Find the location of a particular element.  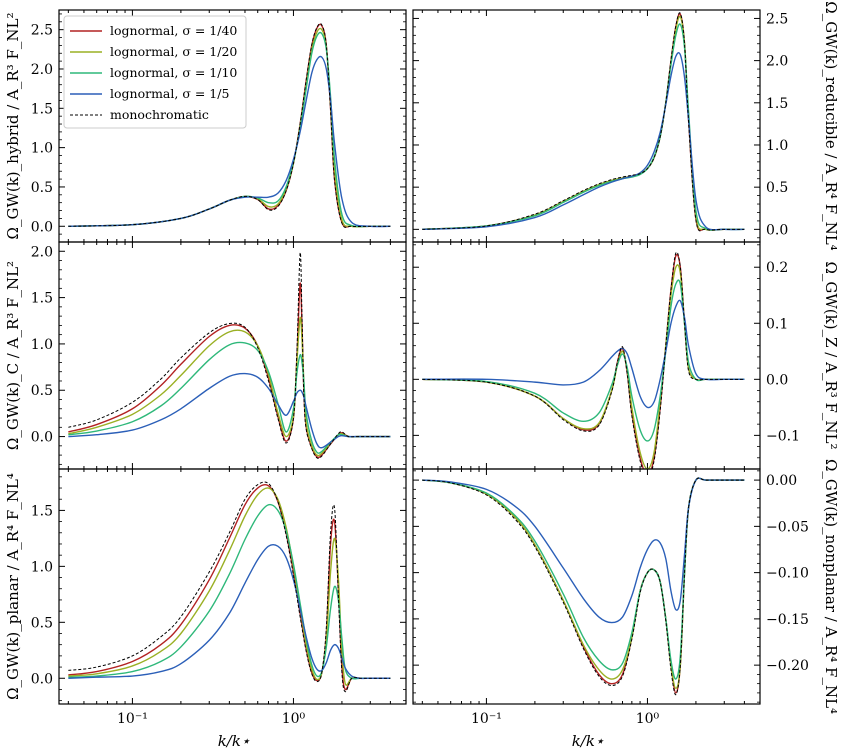

legend-item: lognormal, σ = 1/40 is located at coordinates (153, 30).